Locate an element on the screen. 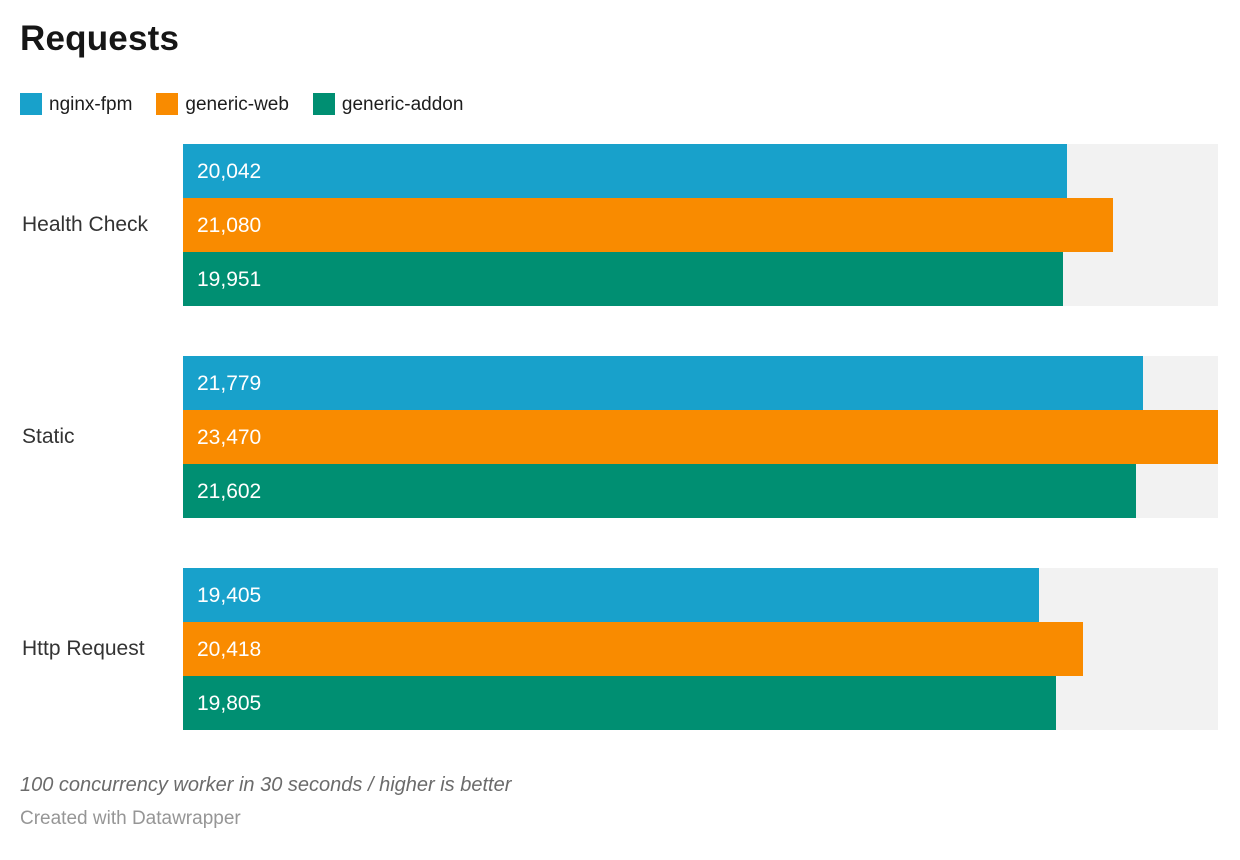 The image size is (1240, 860). bar-nginx-fpm: 21,779 is located at coordinates (663, 383).